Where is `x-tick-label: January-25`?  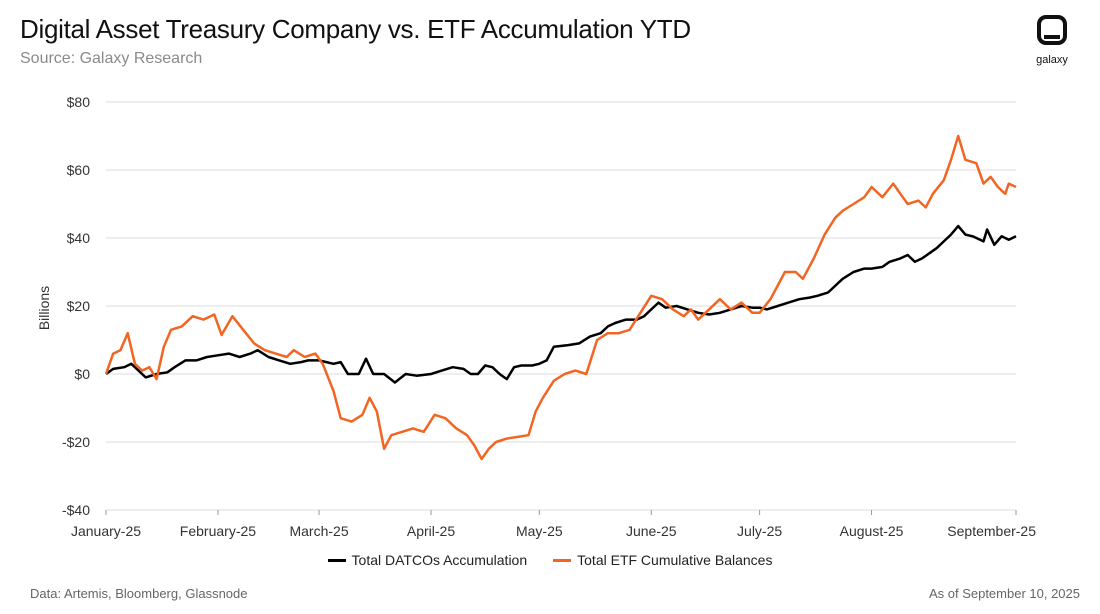 x-tick-label: January-25 is located at coordinates (106, 531).